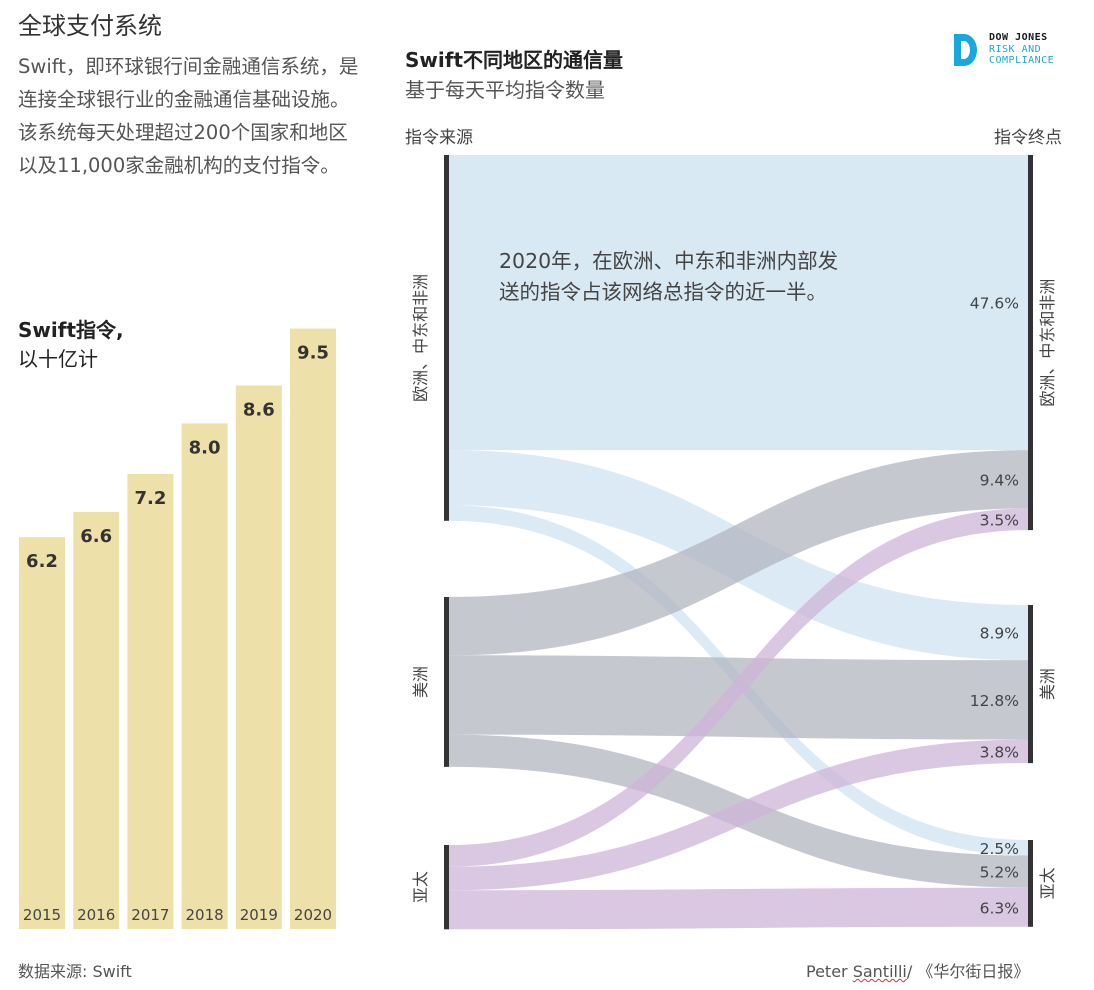 The height and width of the screenshot is (990, 1094). Describe the element at coordinates (96, 915) in the screenshot. I see `bar-category-label-2016: 2016` at that location.